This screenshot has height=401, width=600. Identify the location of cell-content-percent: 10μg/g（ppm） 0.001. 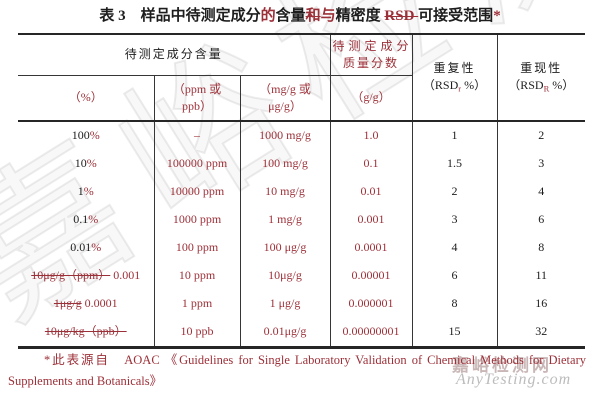
(86, 275).